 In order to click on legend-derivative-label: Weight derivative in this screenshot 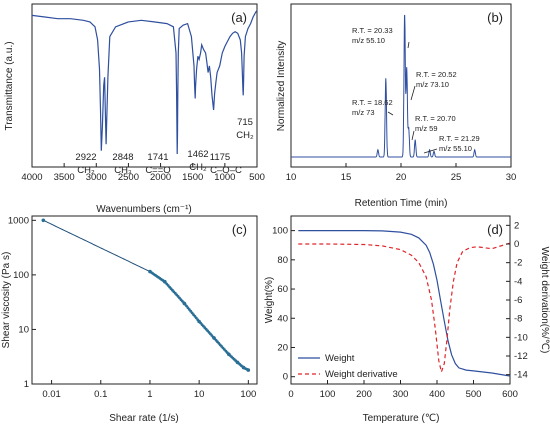, I will do `click(361, 374)`.